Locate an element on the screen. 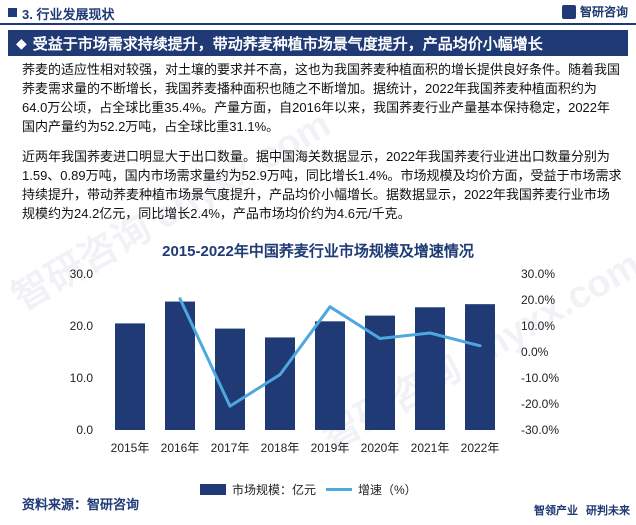  x-tick-label: 2018年 is located at coordinates (280, 448).